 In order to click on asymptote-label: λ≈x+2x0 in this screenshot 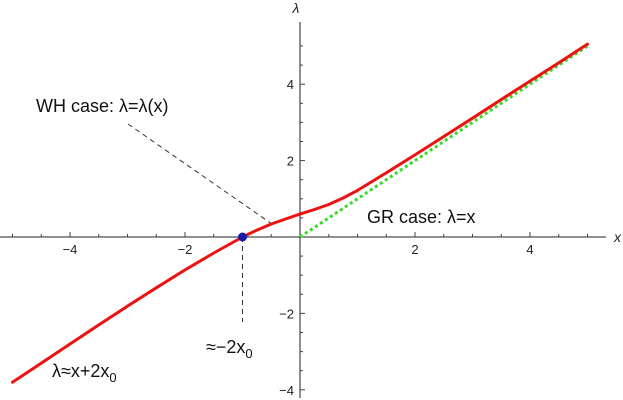, I will do `click(84, 373)`.